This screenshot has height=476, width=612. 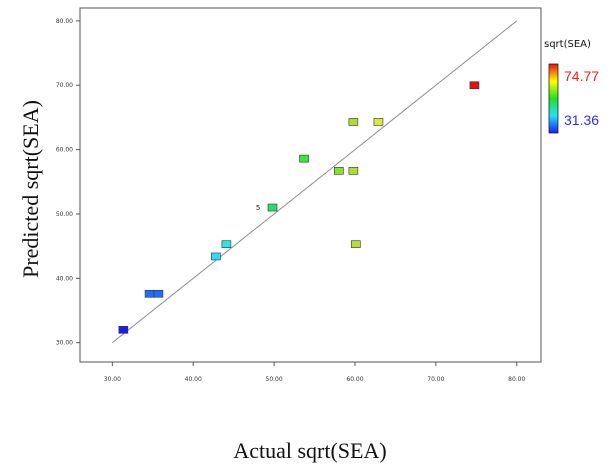 I want to click on legend-title: sqrt(SEA), so click(x=567, y=44).